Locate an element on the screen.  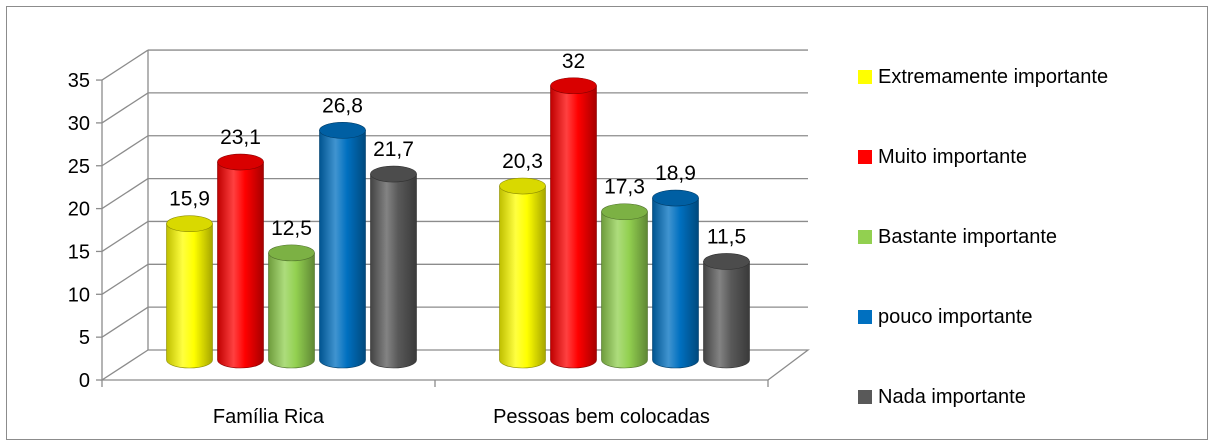
legend-label: Nada importante is located at coordinates (952, 397).